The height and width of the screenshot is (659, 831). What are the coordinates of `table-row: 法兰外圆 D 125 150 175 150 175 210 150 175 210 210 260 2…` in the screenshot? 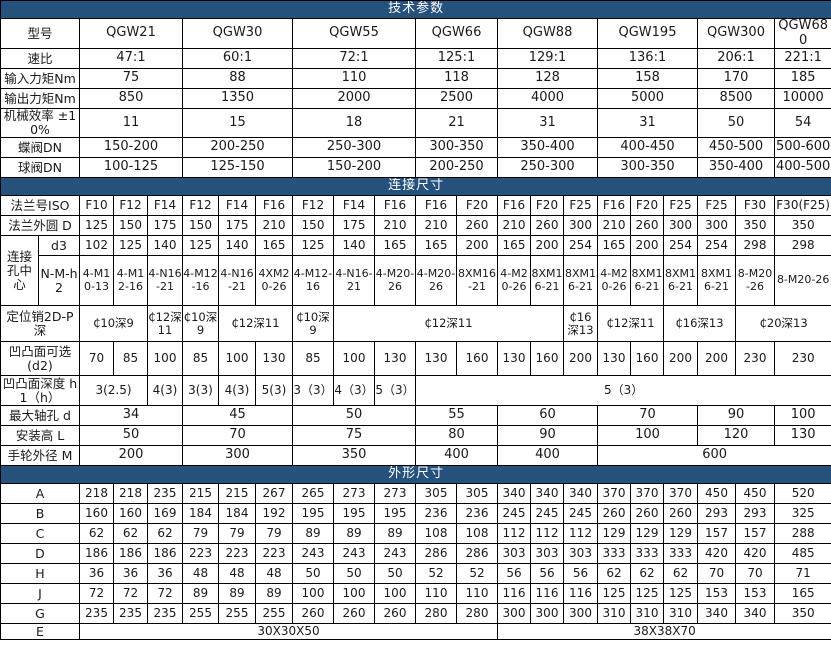 It's located at (415, 226).